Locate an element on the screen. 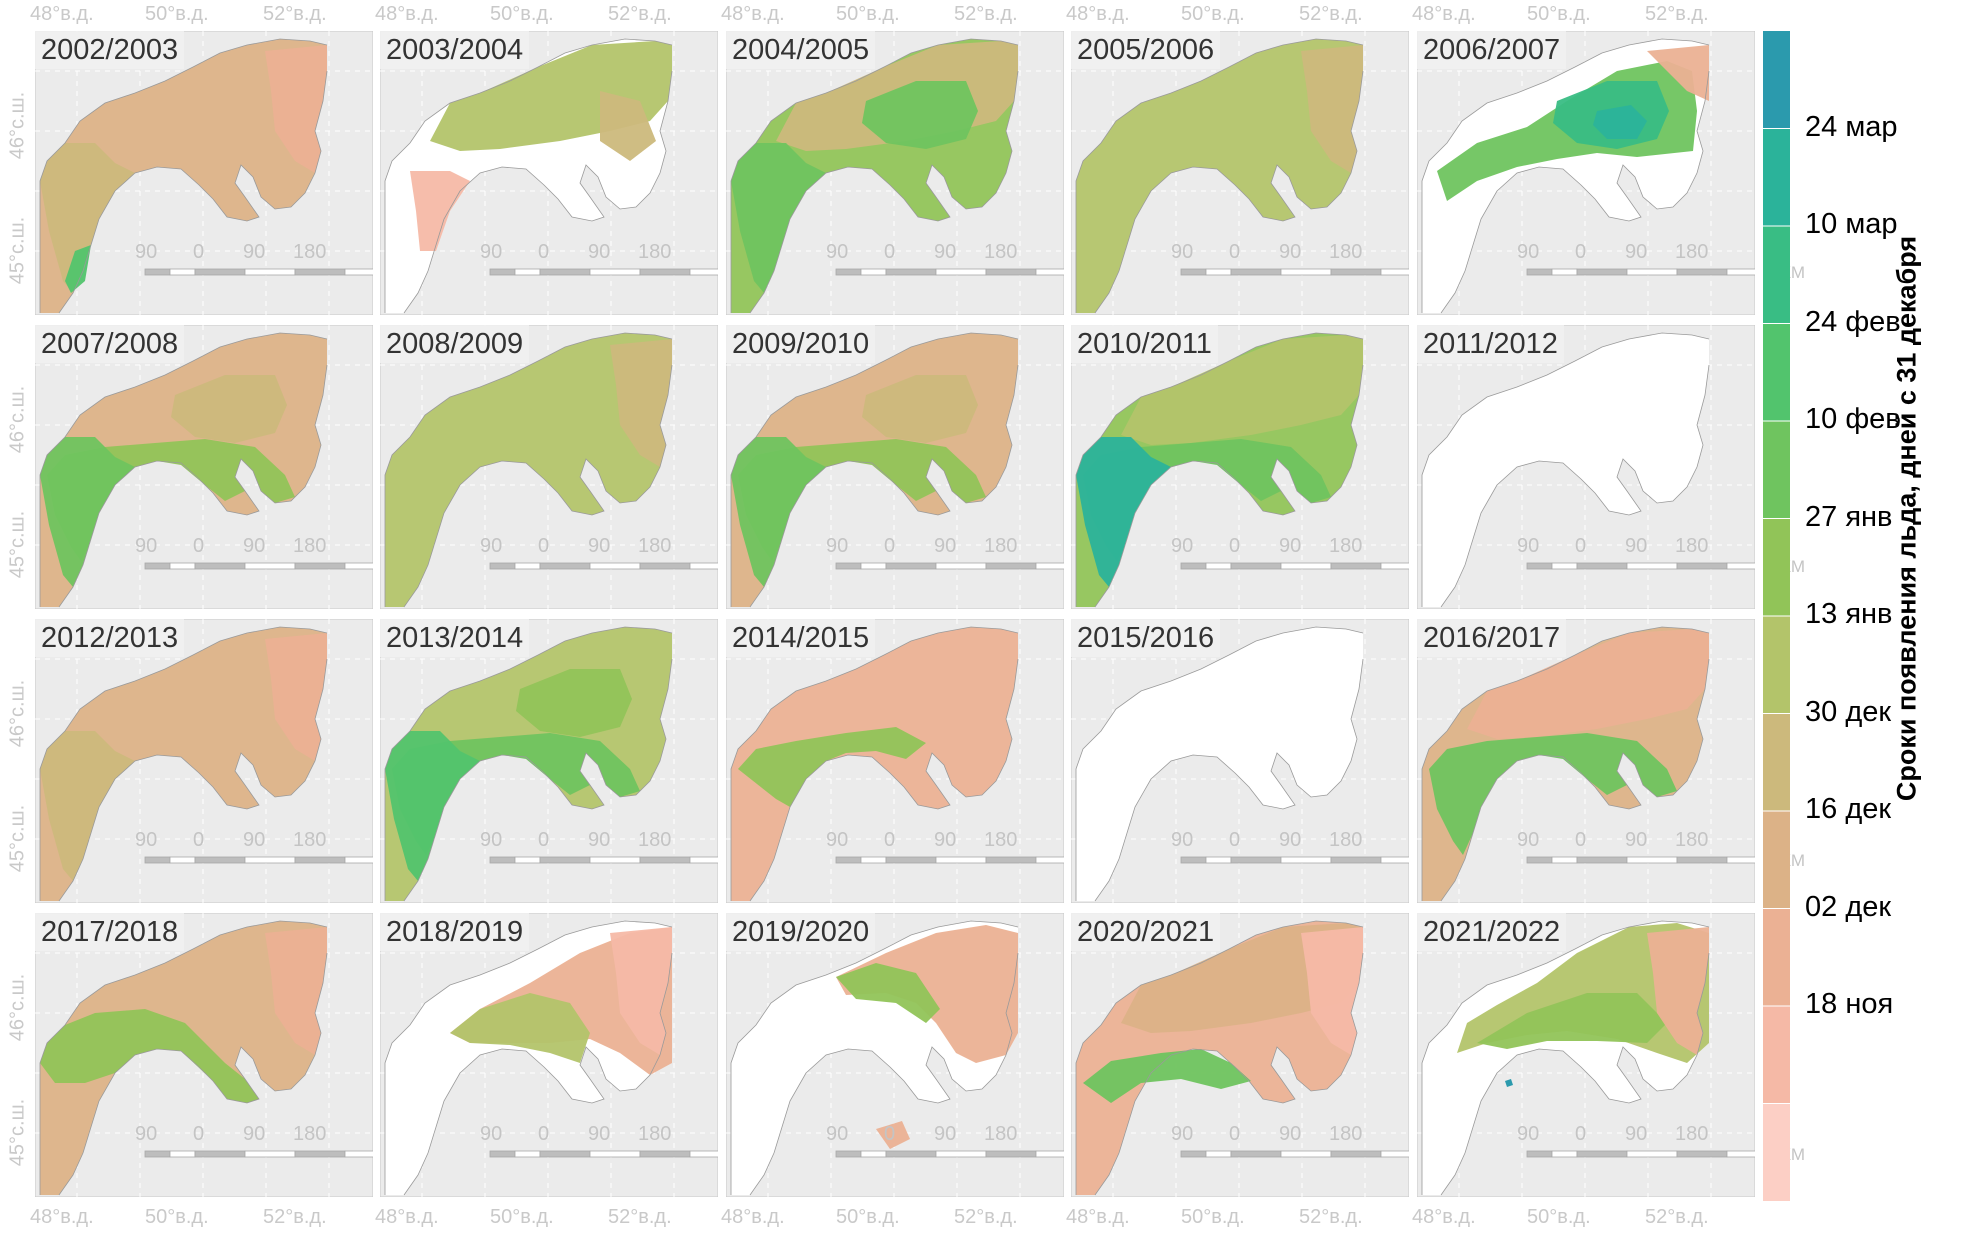  sea-area is located at coordinates (1565, 470).